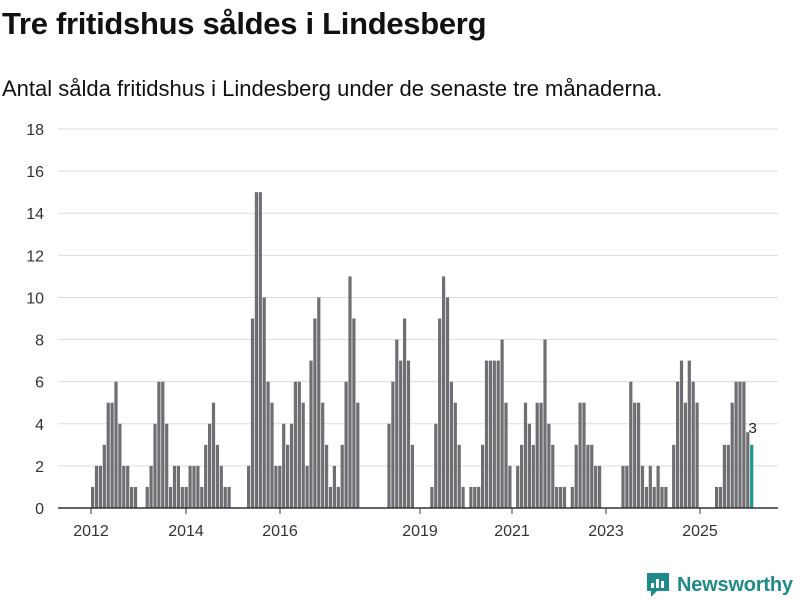 This screenshot has height=600, width=800. I want to click on x-tick-label: 2014, so click(186, 531).